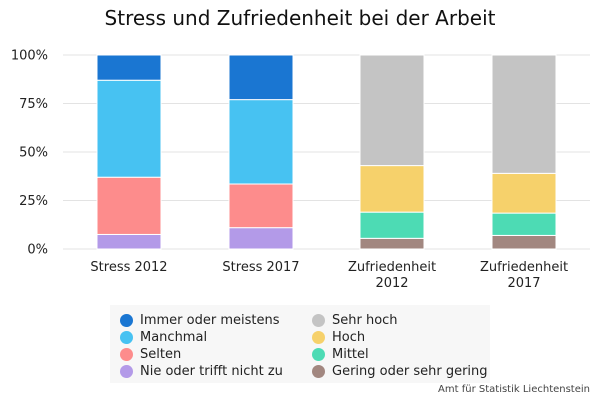 The width and height of the screenshot is (600, 400). What do you see at coordinates (260, 267) in the screenshot?
I see `x-category-label: Stress 2017` at bounding box center [260, 267].